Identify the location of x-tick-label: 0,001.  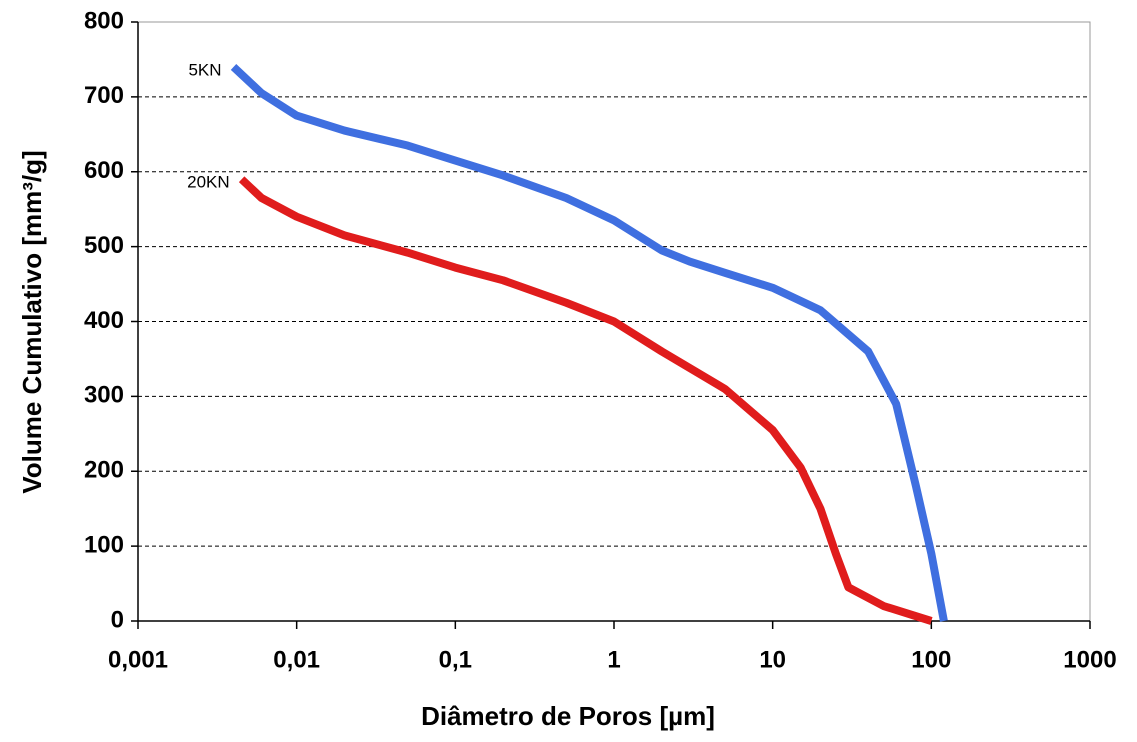
(138, 659).